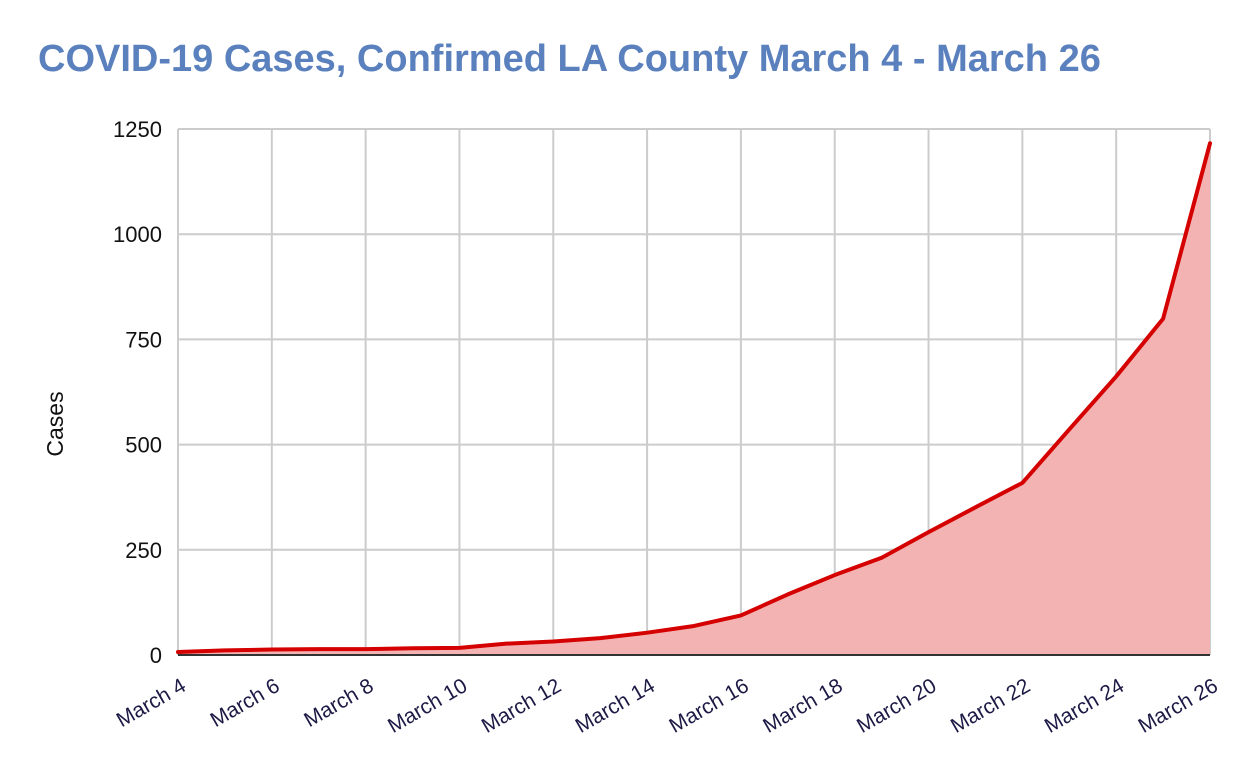  Describe the element at coordinates (1178, 706) in the screenshot. I see `x-tick-label: March 26` at that location.